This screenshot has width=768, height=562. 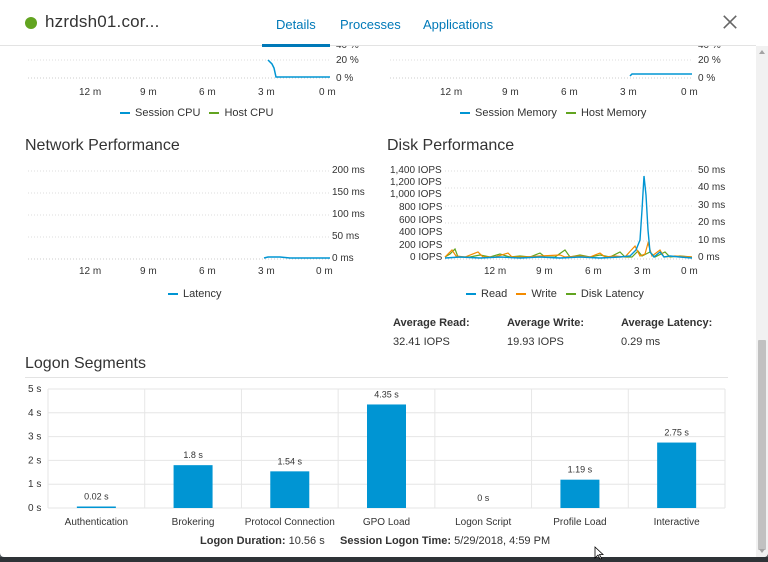 What do you see at coordinates (386, 522) in the screenshot?
I see `logon-category-label: GPO Load` at bounding box center [386, 522].